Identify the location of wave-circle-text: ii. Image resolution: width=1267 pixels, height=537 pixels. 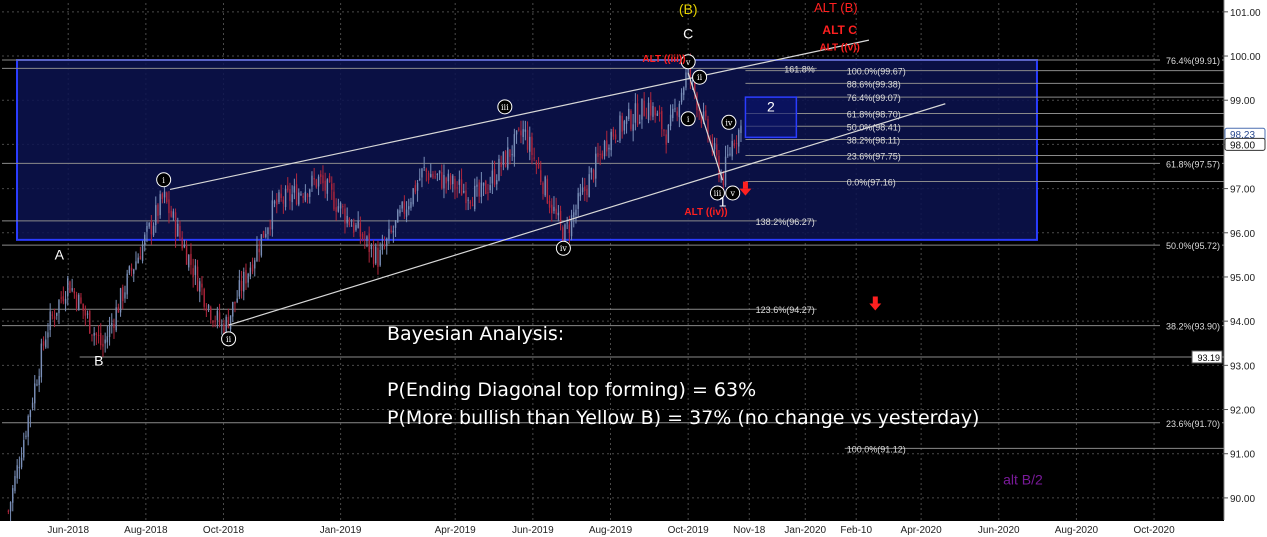
(700, 77).